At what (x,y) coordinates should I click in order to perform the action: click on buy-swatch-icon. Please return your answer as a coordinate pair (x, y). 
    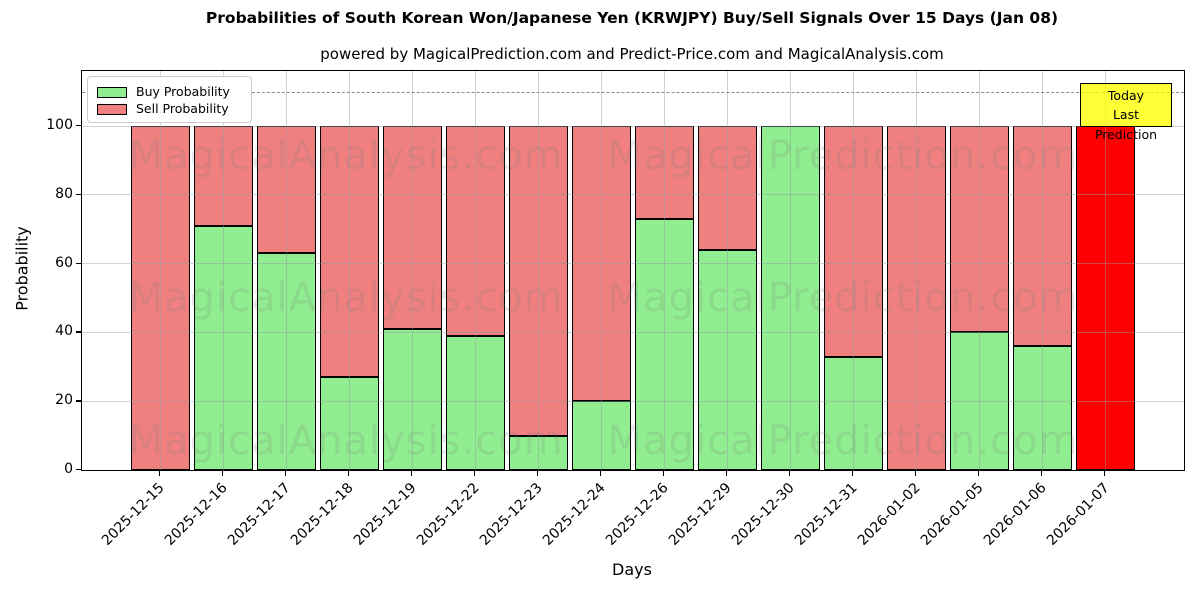
    Looking at the image, I should click on (112, 92).